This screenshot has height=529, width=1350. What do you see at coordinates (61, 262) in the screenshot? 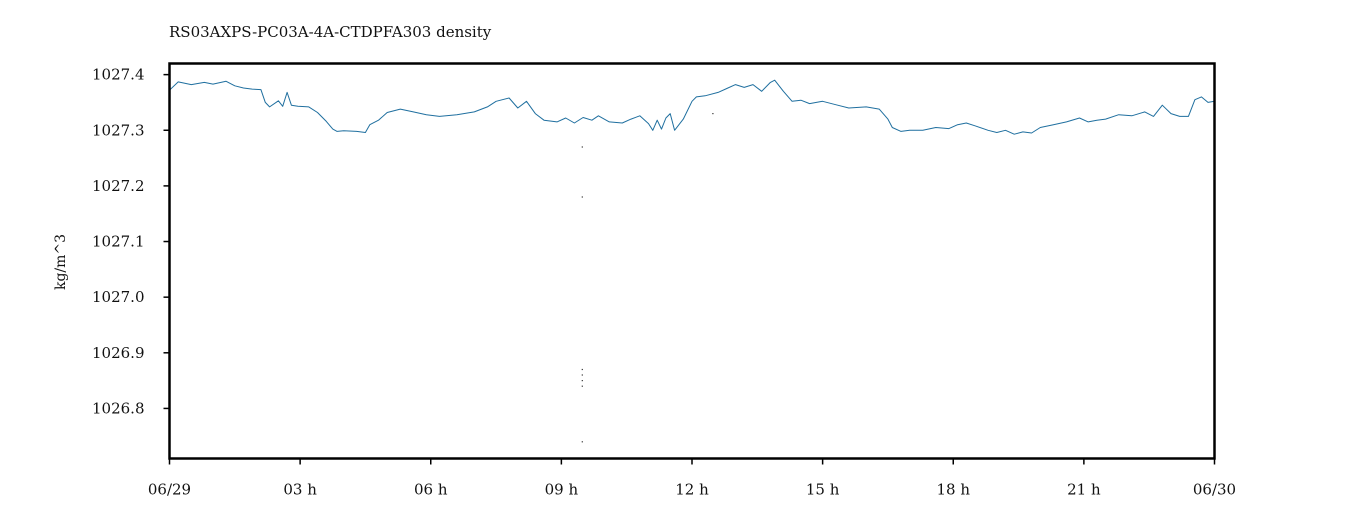
I see `y-axis-label: kg/m^3` at bounding box center [61, 262].